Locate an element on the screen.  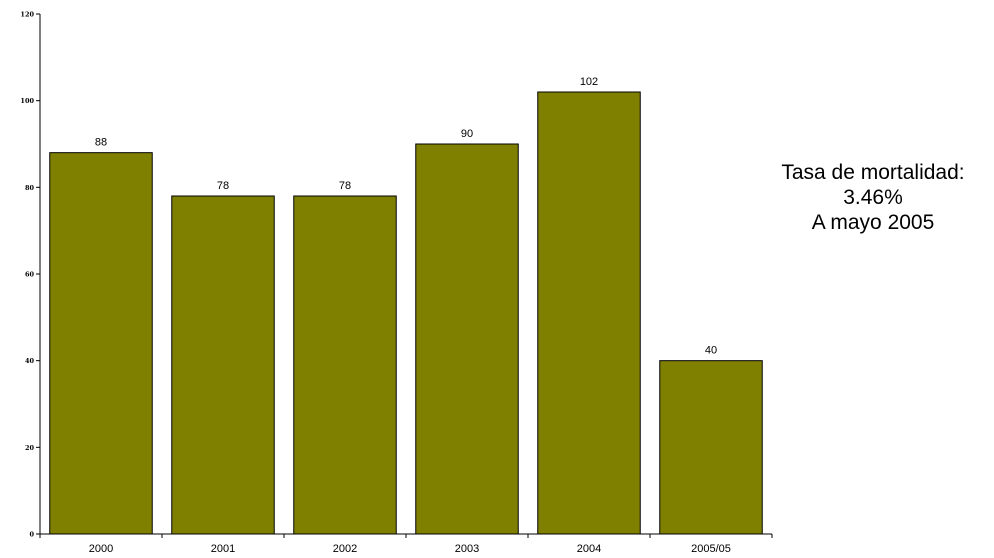
y-tick-label: 80 is located at coordinates (30, 188).